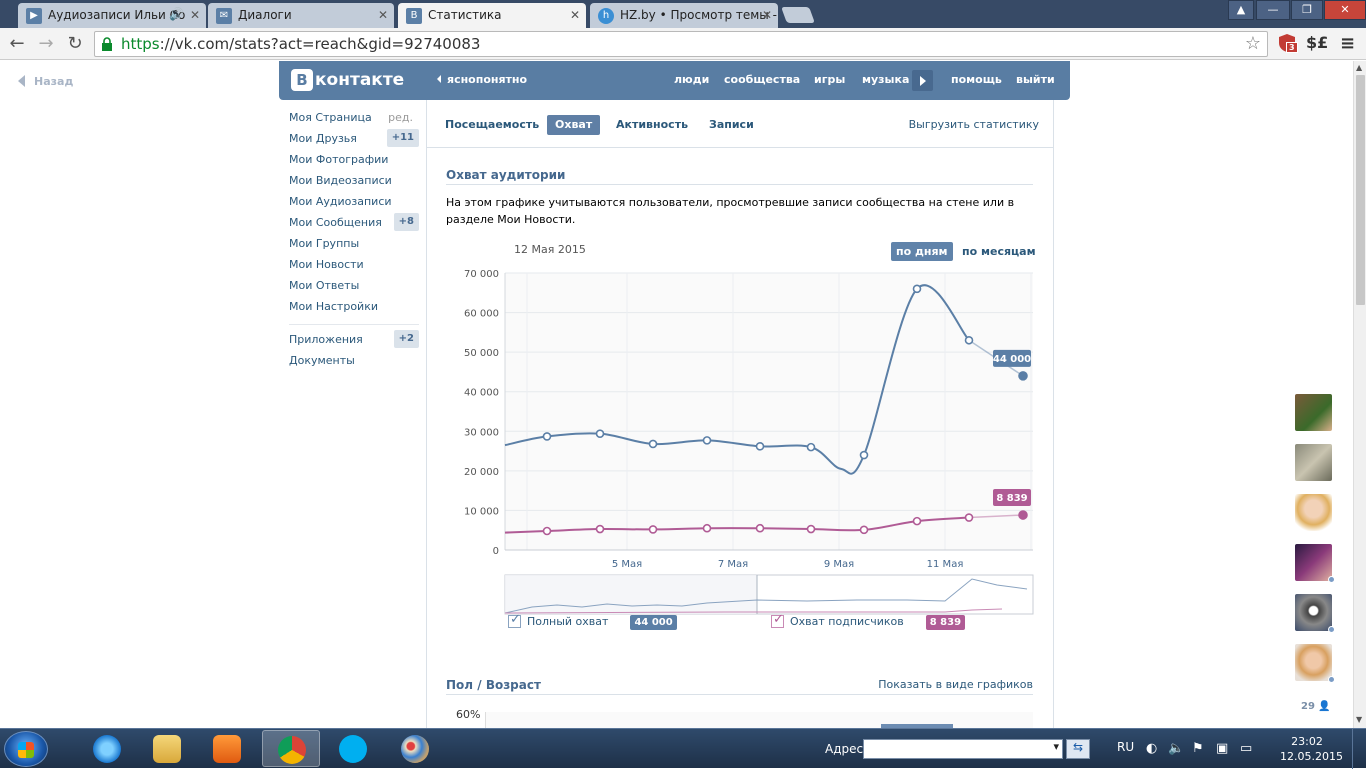 The height and width of the screenshot is (769, 1366). What do you see at coordinates (1359, 394) in the screenshot?
I see `page-scrollbar: ▲ ▼` at bounding box center [1359, 394].